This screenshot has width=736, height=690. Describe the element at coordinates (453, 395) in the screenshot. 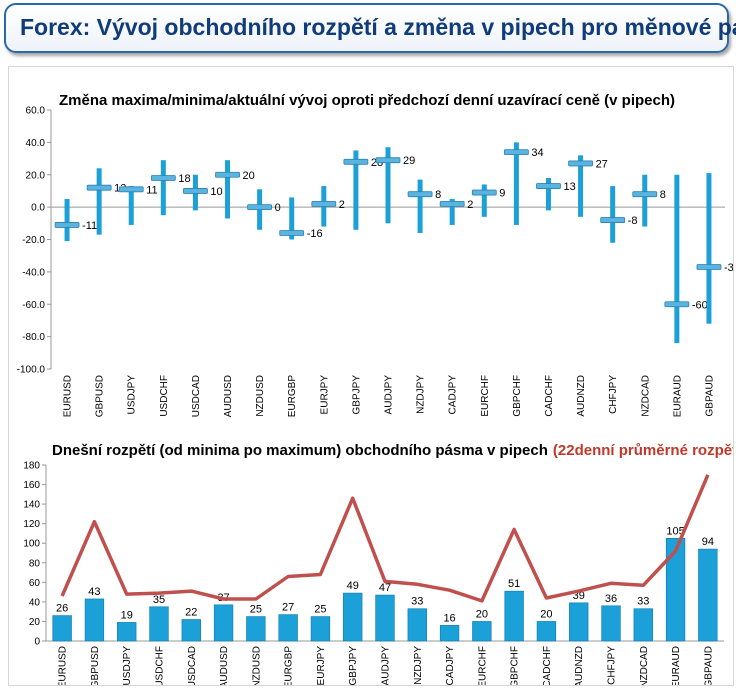

I see `range-chart-x-tick-label: CADJPY` at that location.